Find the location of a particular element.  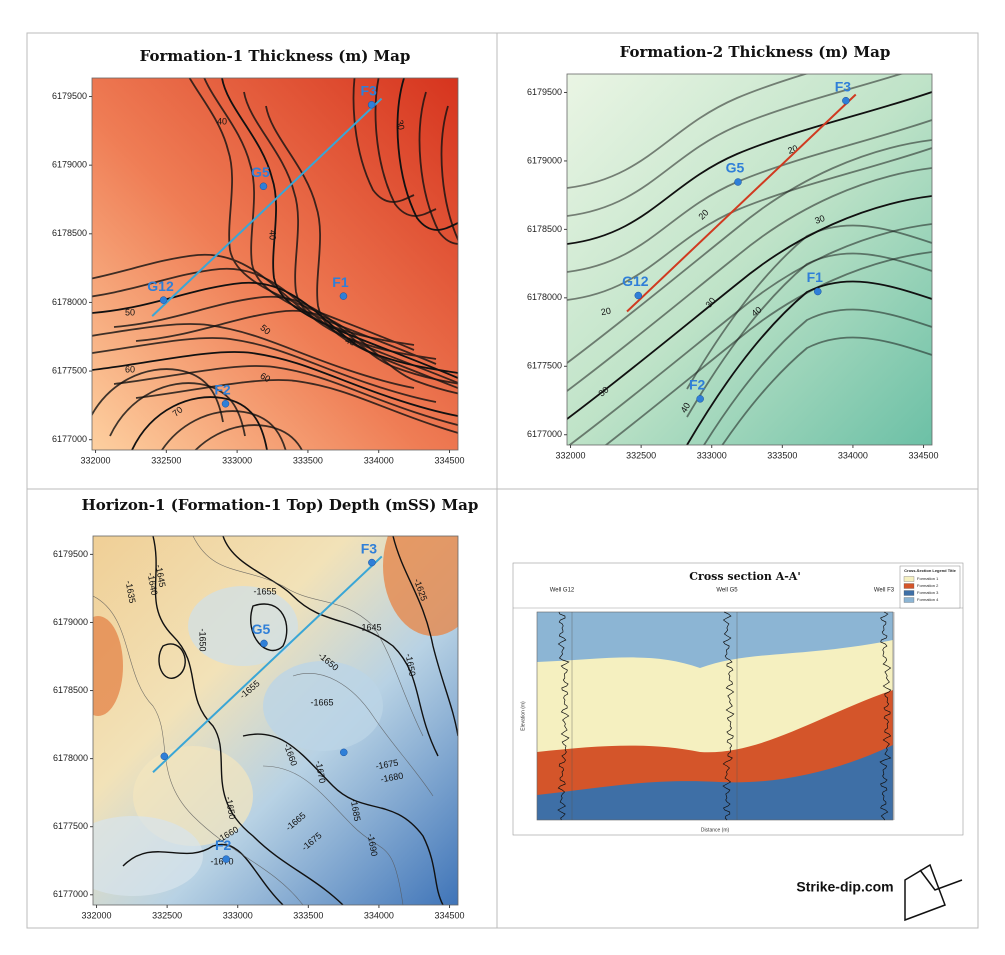

map-title: Formation-2 Thickness (m) Map is located at coordinates (755, 52).